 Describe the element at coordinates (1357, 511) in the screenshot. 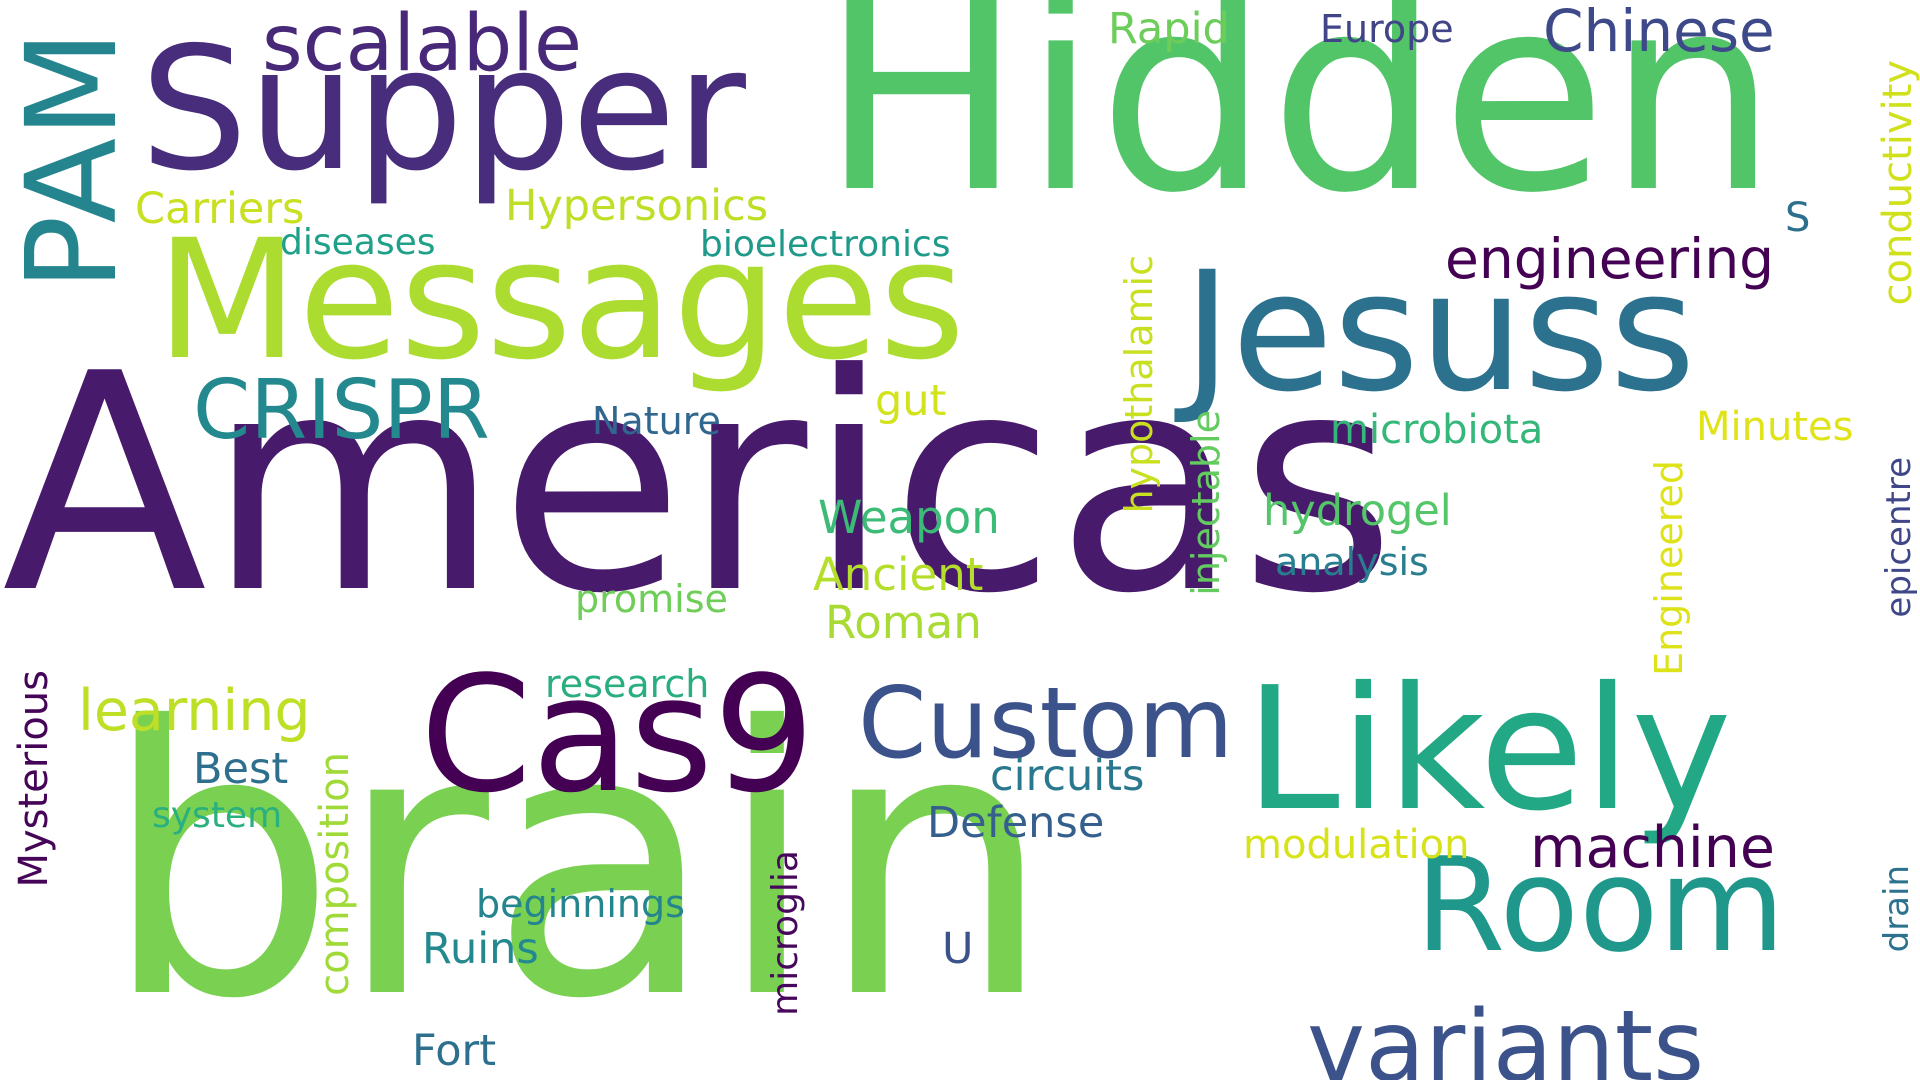

I see `word-hydrogel: hydrogel` at that location.